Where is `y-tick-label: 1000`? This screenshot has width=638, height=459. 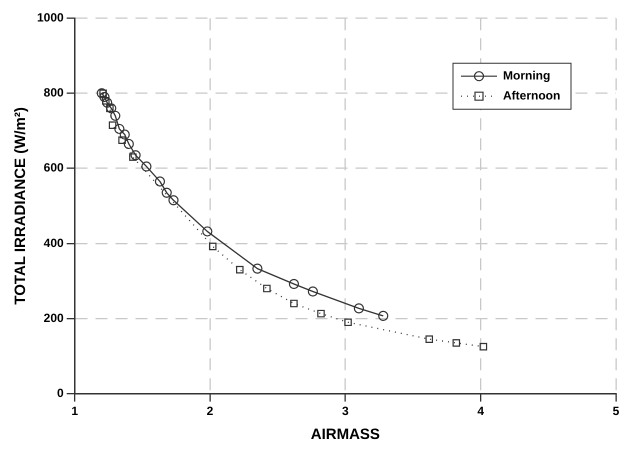
y-tick-label: 1000 is located at coordinates (50, 17).